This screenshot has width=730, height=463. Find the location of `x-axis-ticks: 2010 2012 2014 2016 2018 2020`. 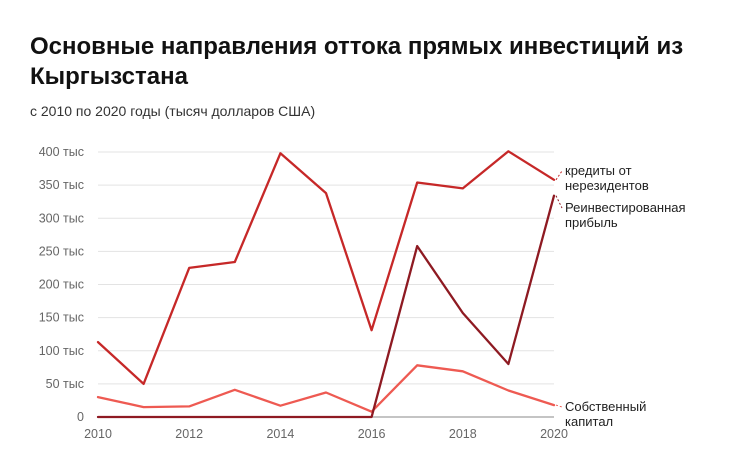

x-axis-ticks: 2010 2012 2014 2016 2018 2020 is located at coordinates (326, 434).